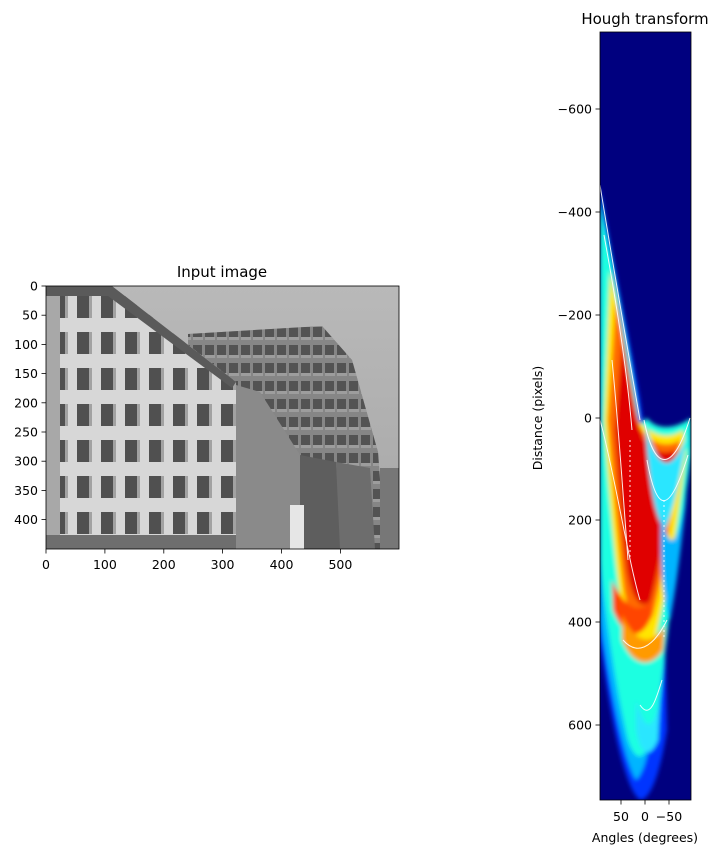  What do you see at coordinates (30, 315) in the screenshot?
I see `y-tick-label: 50` at bounding box center [30, 315].